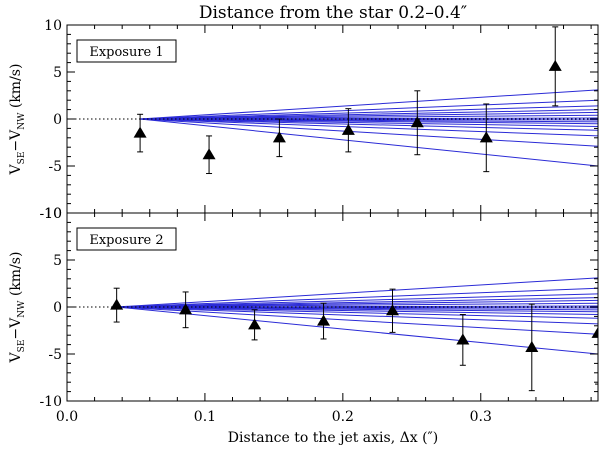 This screenshot has width=600, height=449. I want to click on x-axis-label: Distance to the jet axis, Δx (″), so click(333, 438).